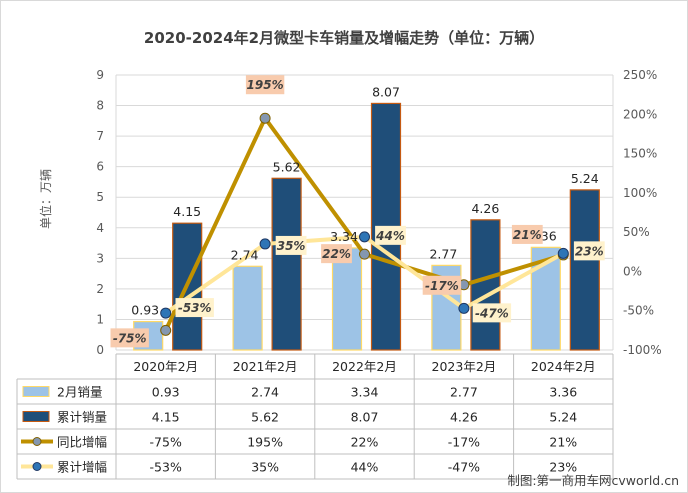 This screenshot has width=688, height=493. I want to click on y-tick-label: 9, so click(100, 75).